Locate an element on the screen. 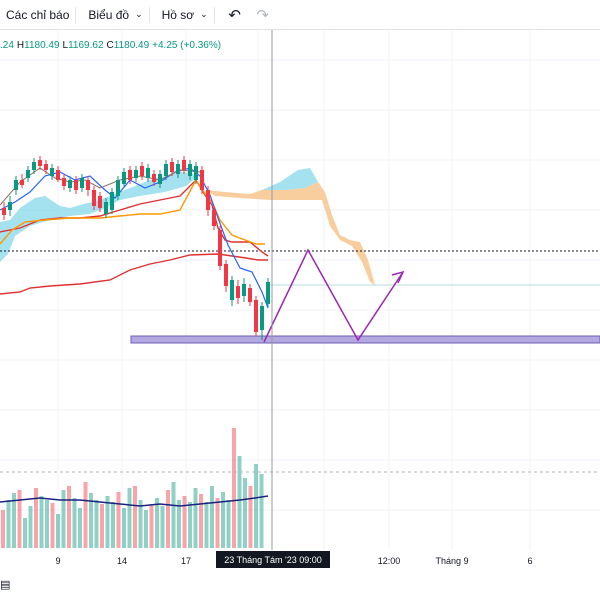 The height and width of the screenshot is (600, 600). ohlc-low-key: L is located at coordinates (65, 45).